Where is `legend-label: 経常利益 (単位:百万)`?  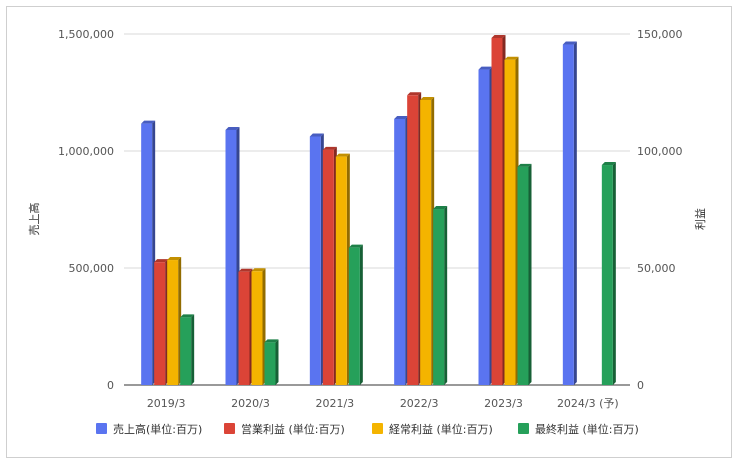 legend-label: 経常利益 (単位:百万) is located at coordinates (441, 429).